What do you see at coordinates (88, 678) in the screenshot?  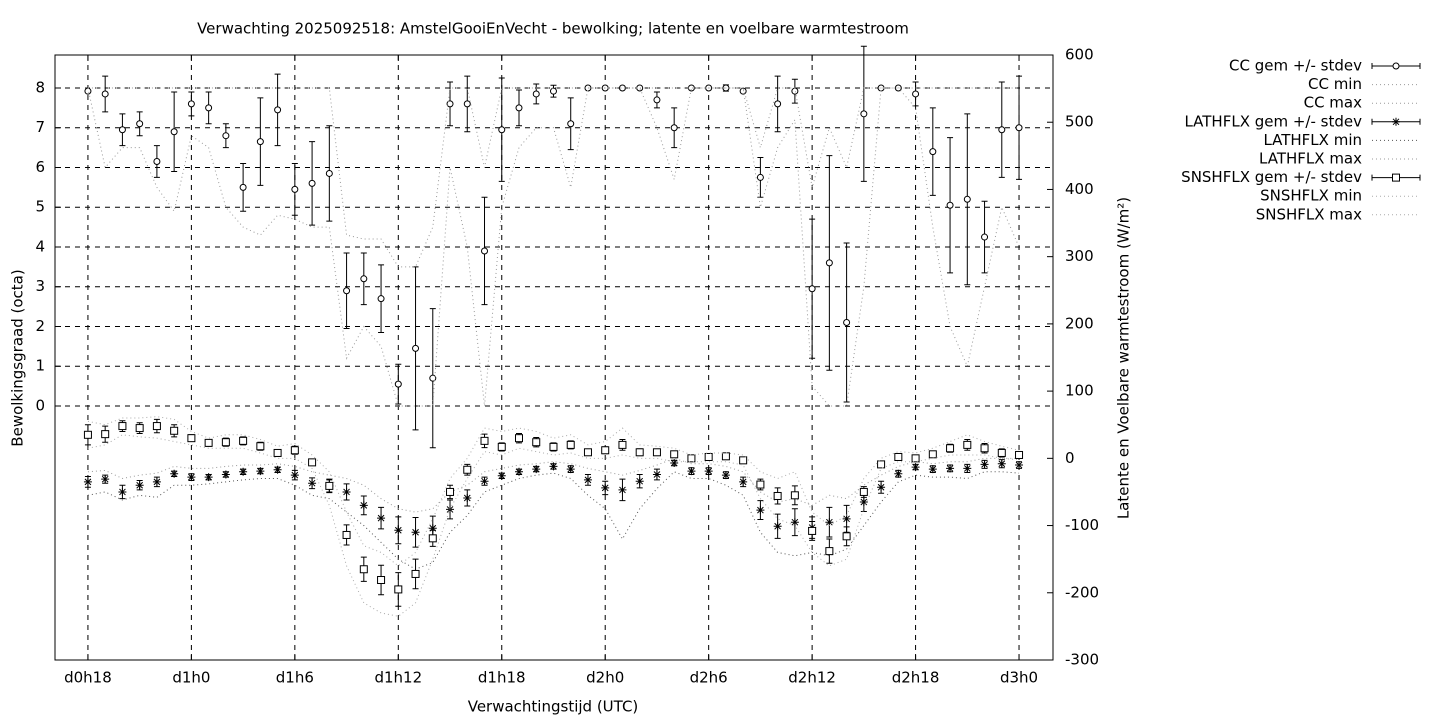 I see `x-tick-label: d0h18` at bounding box center [88, 678].